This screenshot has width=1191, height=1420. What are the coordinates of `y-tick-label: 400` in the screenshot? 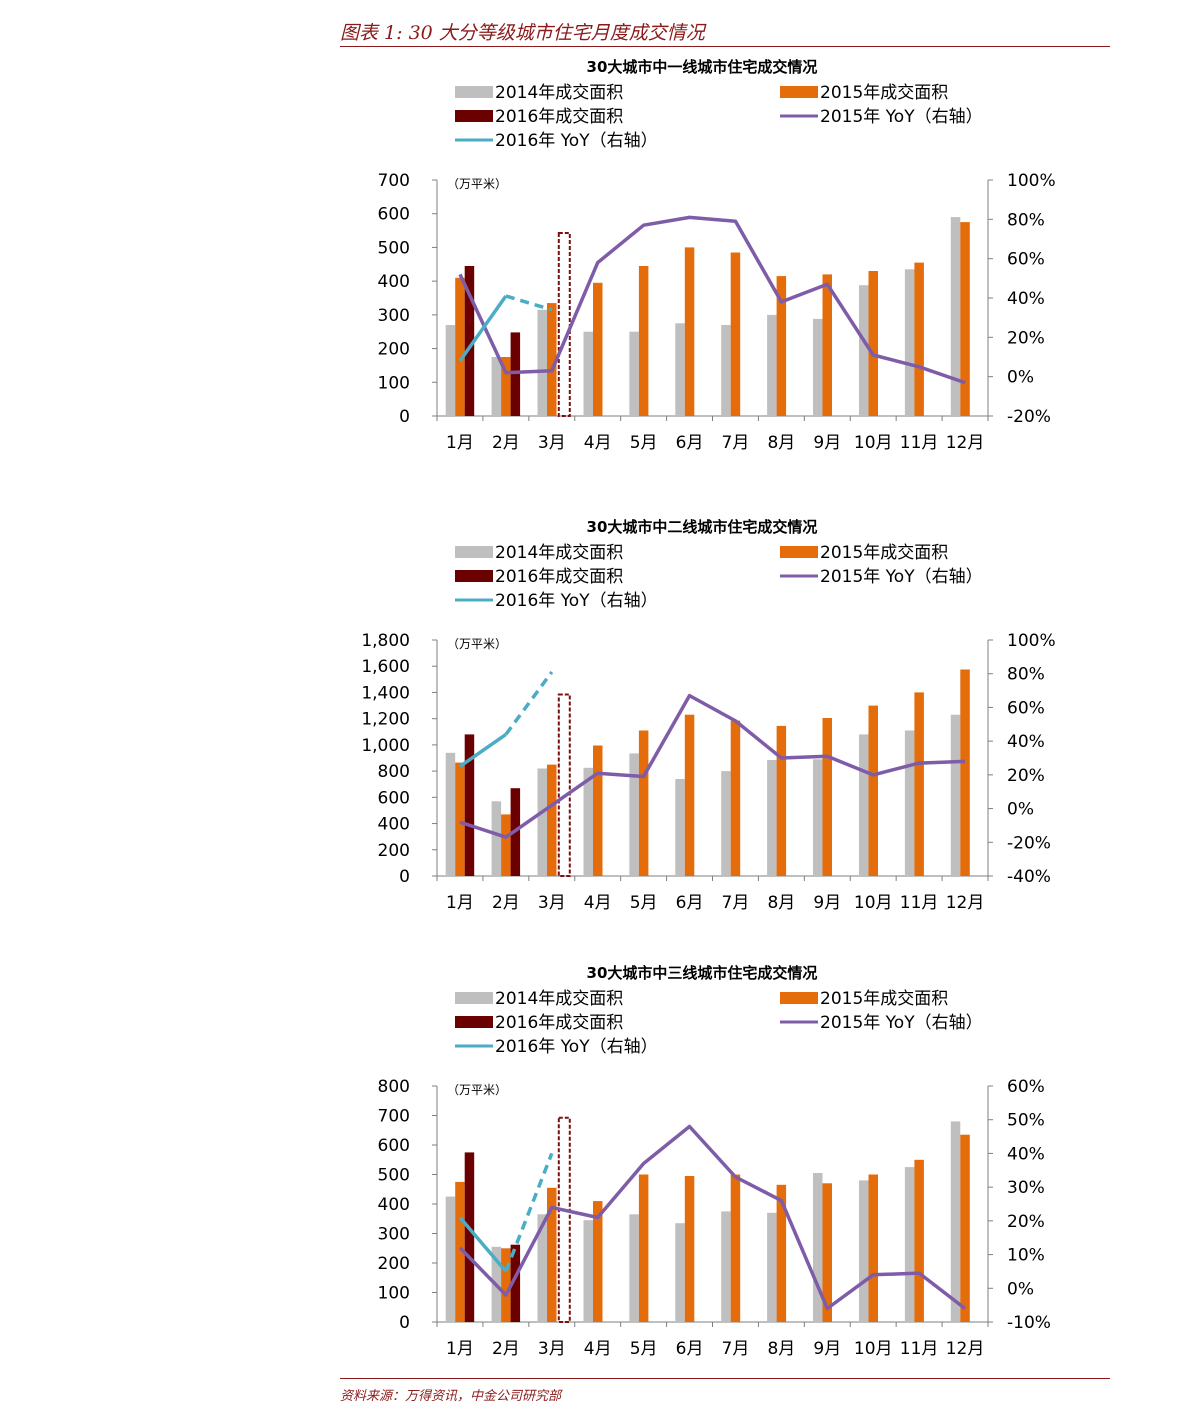 It's located at (394, 825).